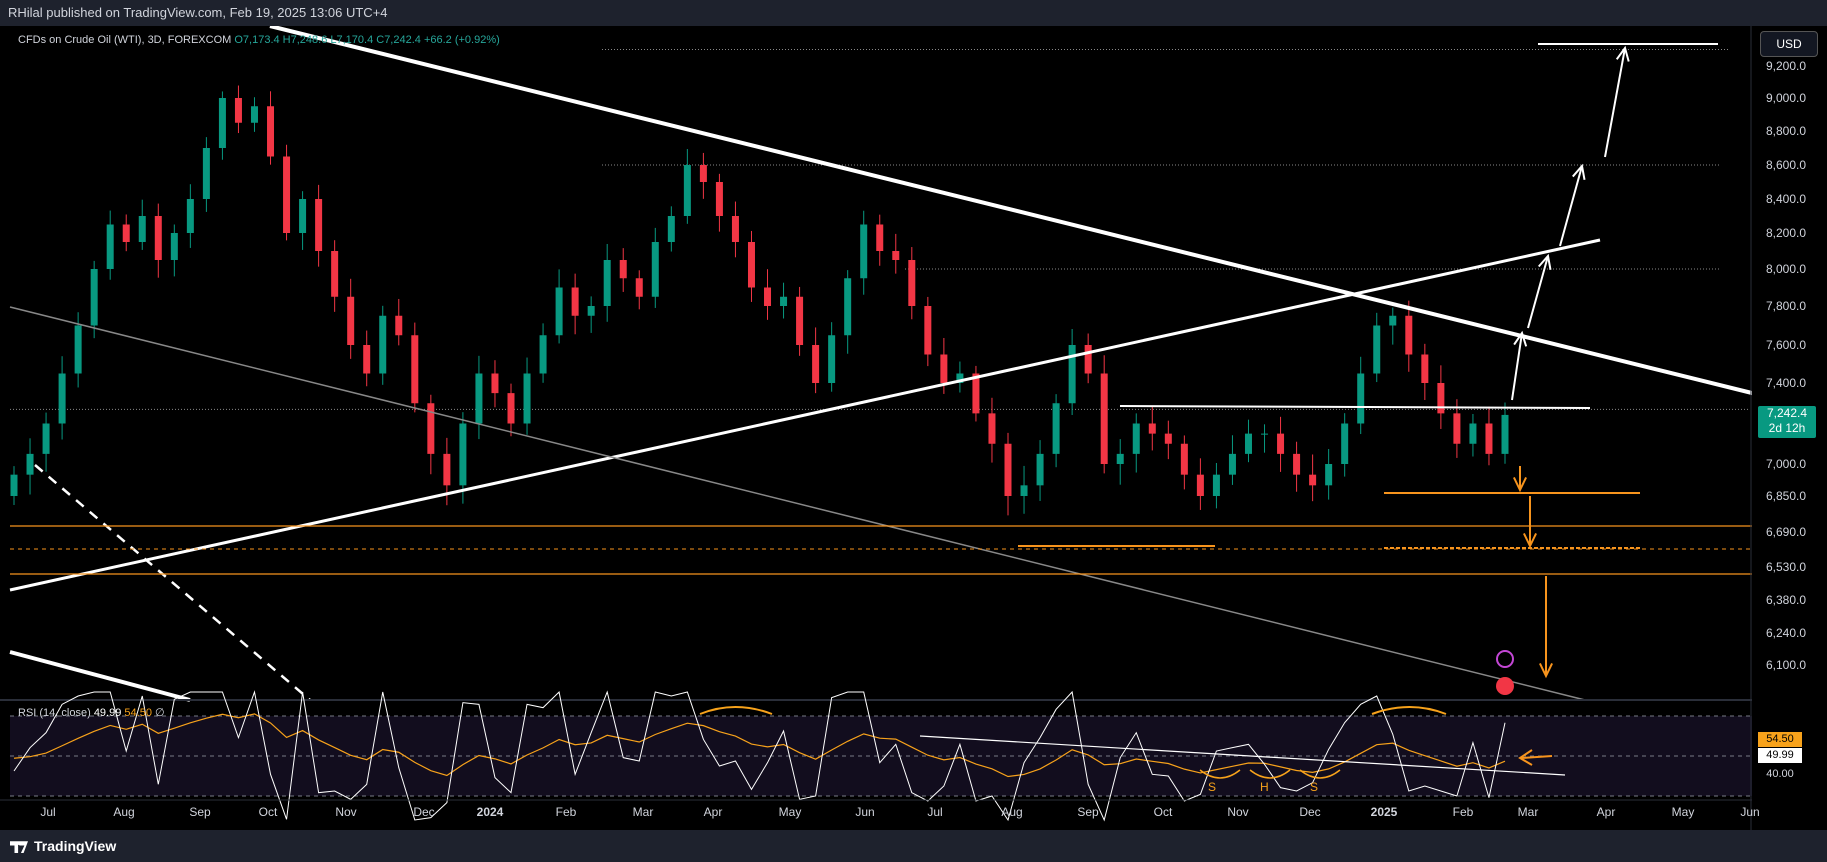 This screenshot has height=862, width=1827. I want to click on time-axis-label: May, so click(1683, 812).